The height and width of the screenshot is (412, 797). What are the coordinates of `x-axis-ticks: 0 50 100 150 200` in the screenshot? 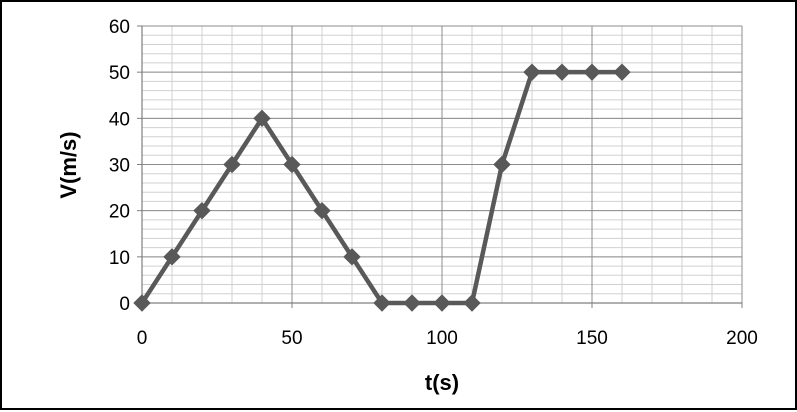 It's located at (447, 338).